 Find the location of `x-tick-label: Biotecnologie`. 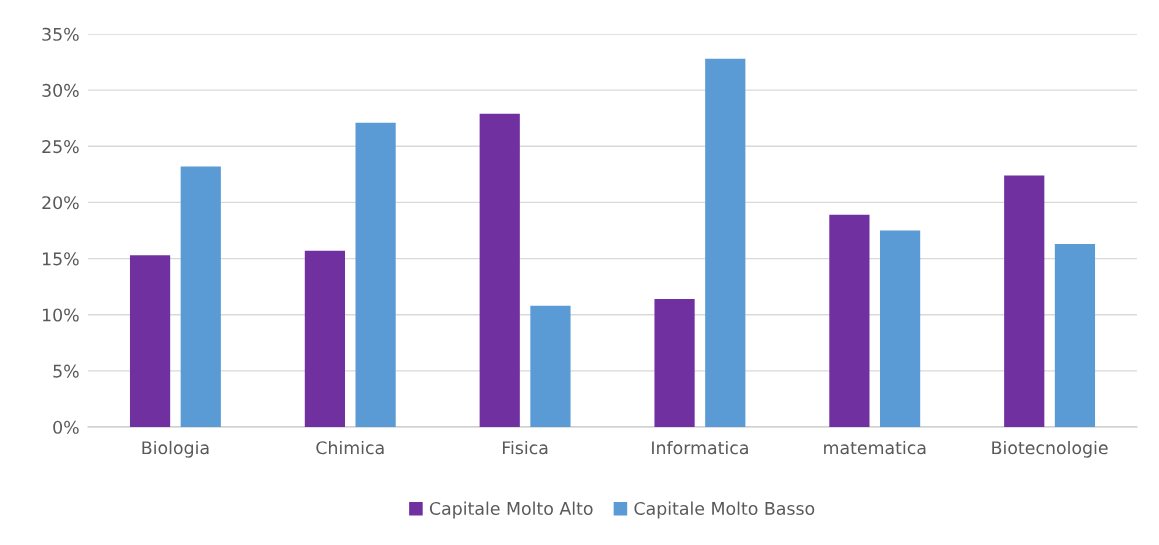

x-tick-label: Biotecnologie is located at coordinates (1050, 449).